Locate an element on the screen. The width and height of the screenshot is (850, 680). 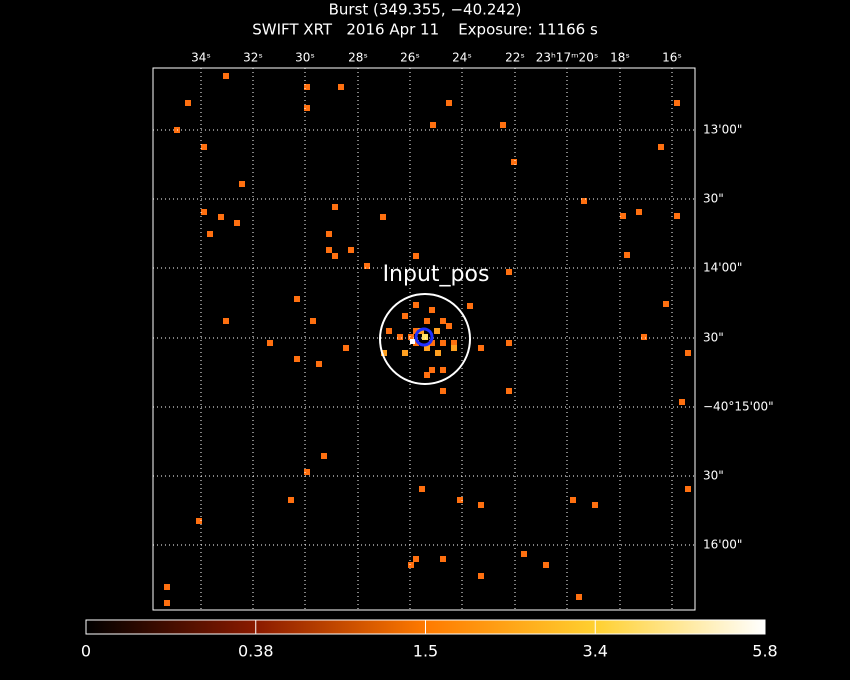
top-tick-label: 18ˢ is located at coordinates (620, 58).